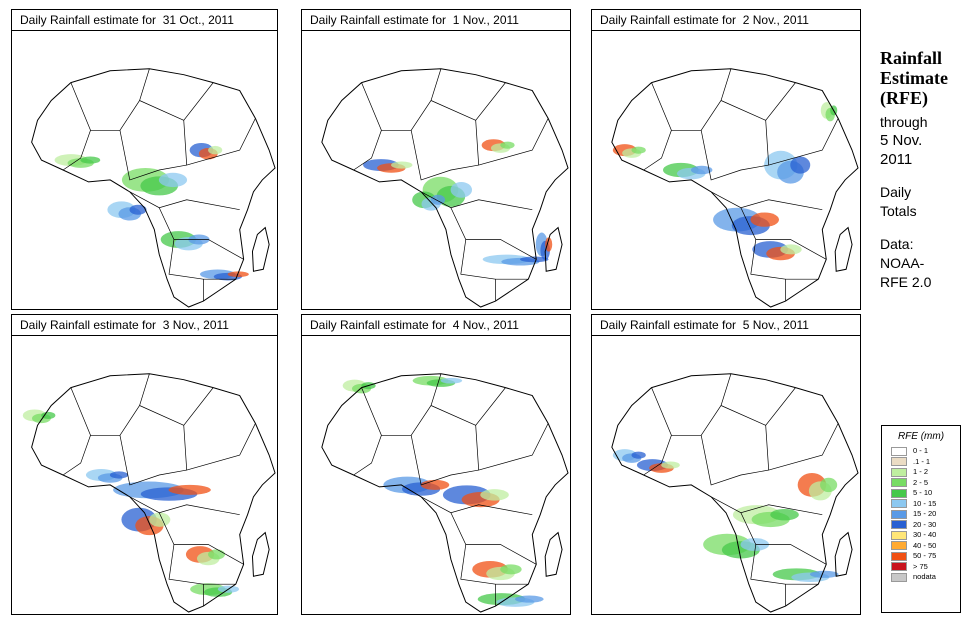  What do you see at coordinates (436, 20) in the screenshot?
I see `panel-title: Daily Rainfall estimate for 1 Nov., 2011` at bounding box center [436, 20].